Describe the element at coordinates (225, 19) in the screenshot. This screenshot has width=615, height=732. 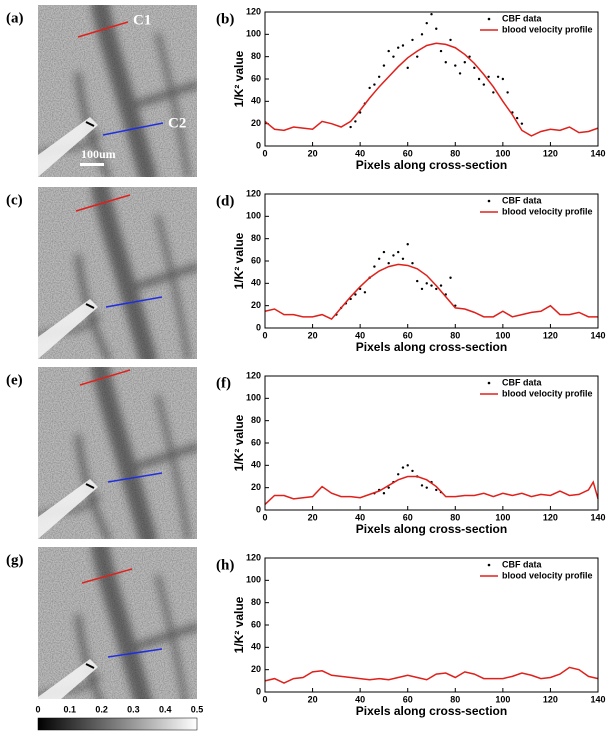
I see `panel-label: (b)` at that location.